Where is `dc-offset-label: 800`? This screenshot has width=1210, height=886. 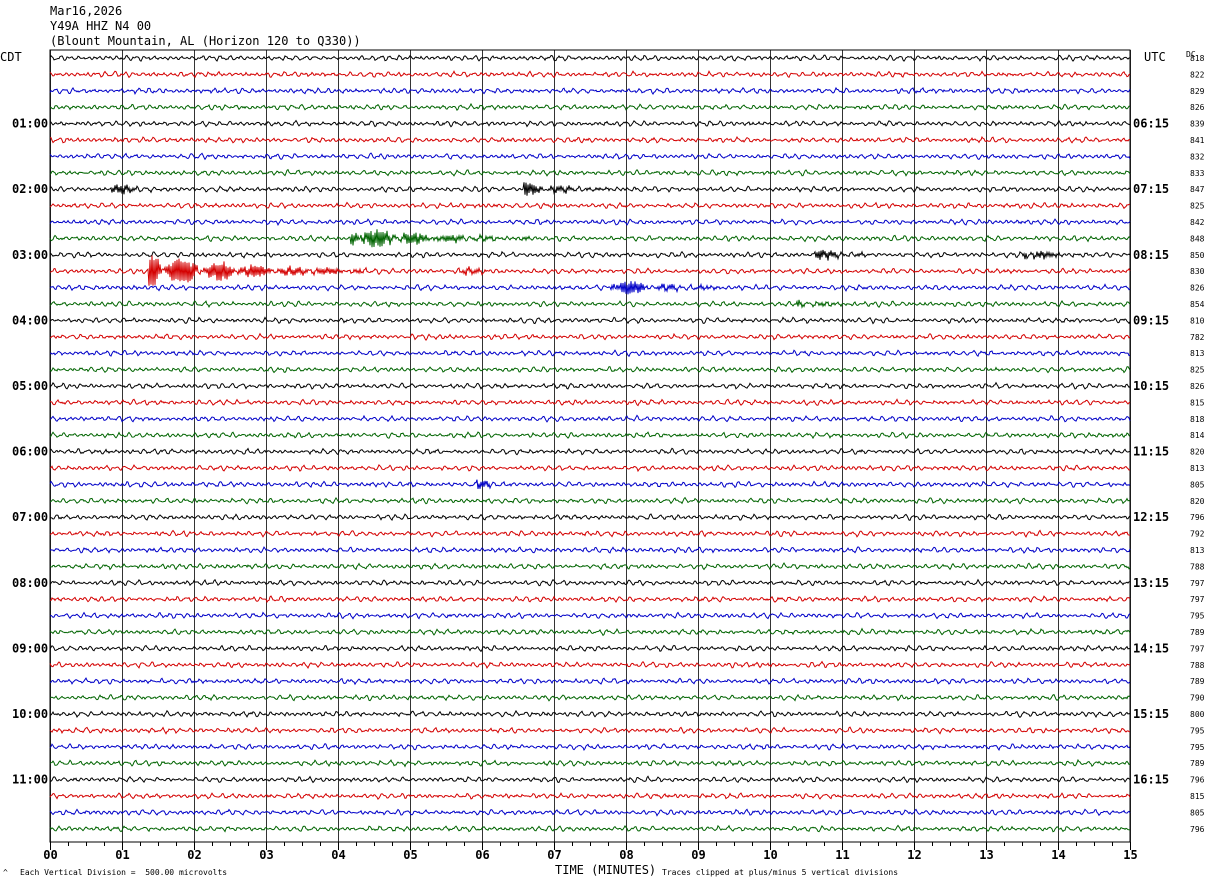
dc-offset-label: 800 is located at coordinates (1197, 714).